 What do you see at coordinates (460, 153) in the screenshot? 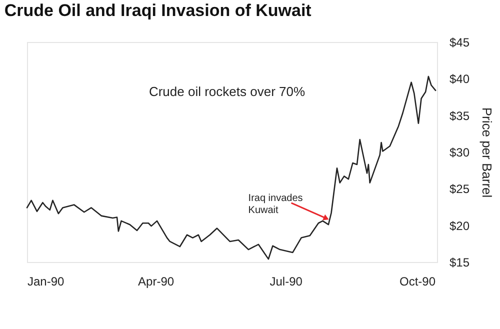
I see `y-tick-label: $30` at bounding box center [460, 153].